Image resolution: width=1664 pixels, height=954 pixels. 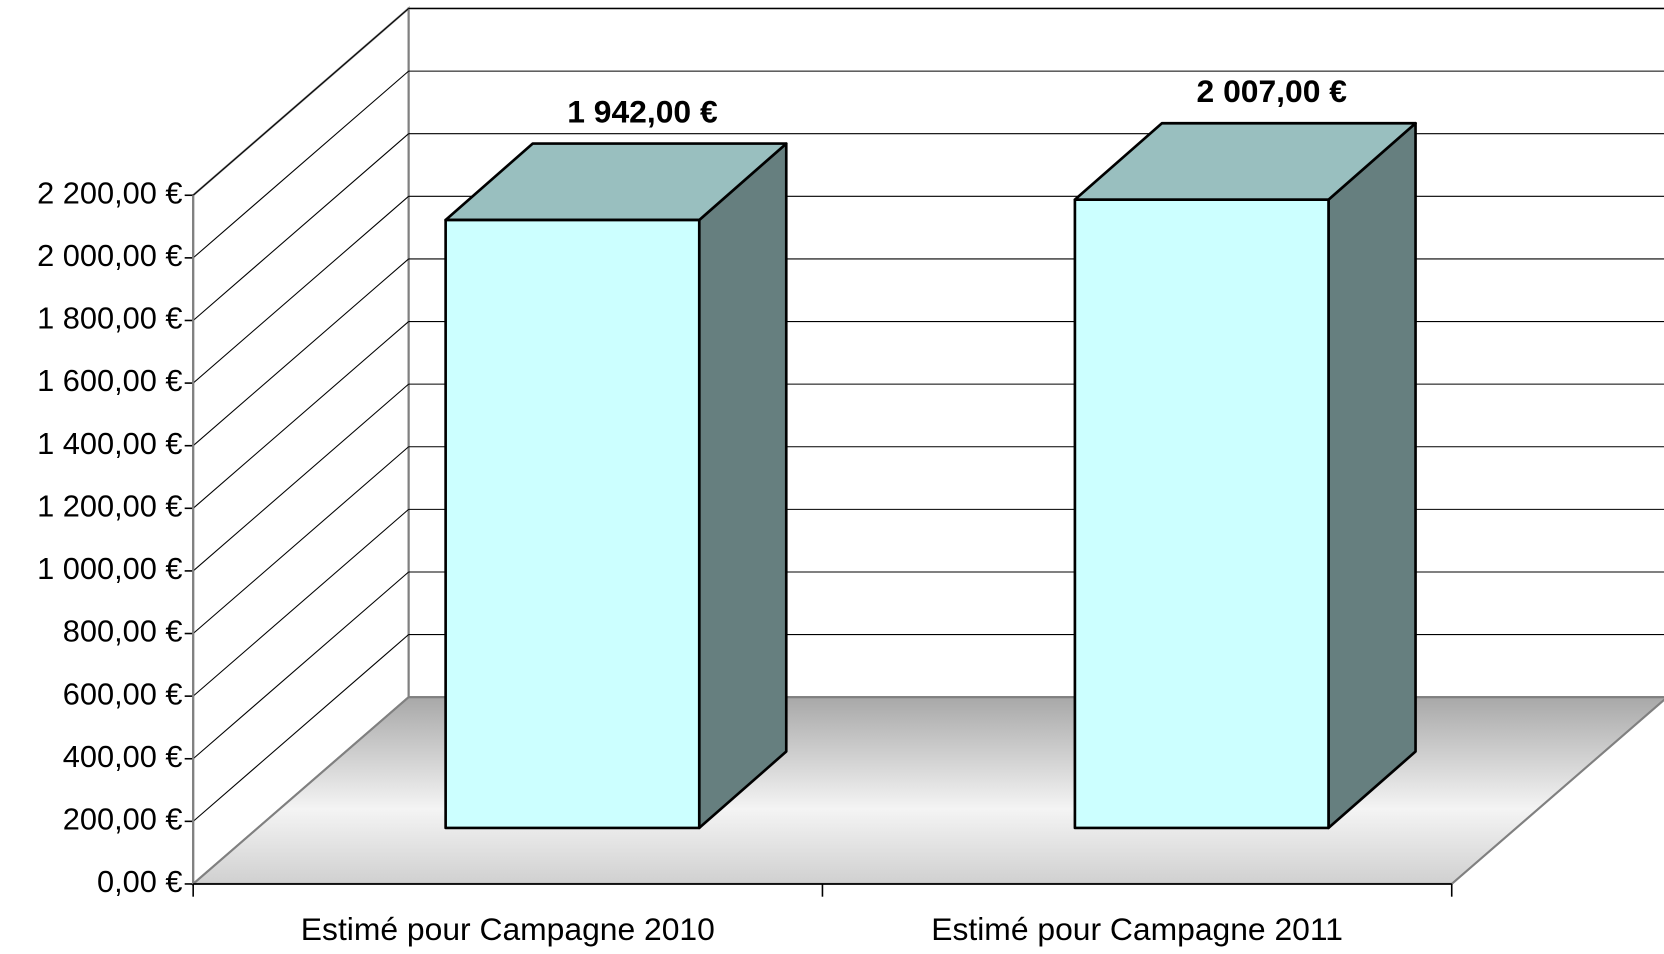 What do you see at coordinates (1272, 91) in the screenshot?
I see `value-label: 2 007,00 €` at bounding box center [1272, 91].